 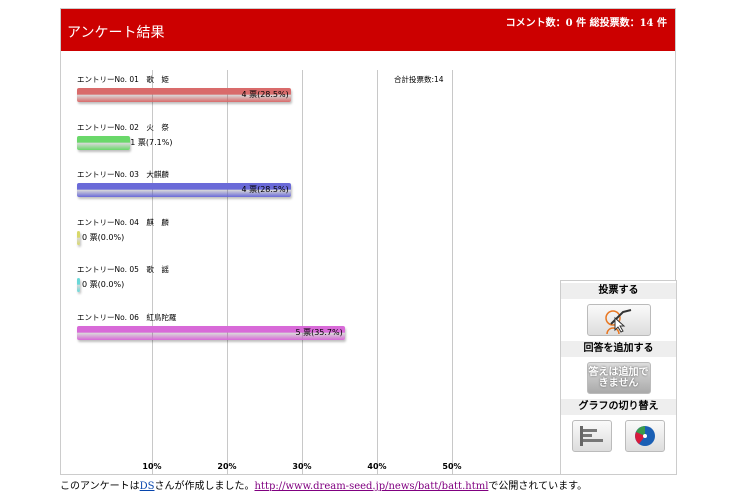 What do you see at coordinates (123, 222) in the screenshot?
I see `entry-label: エントリーNo. 04 麒 麟` at bounding box center [123, 222].